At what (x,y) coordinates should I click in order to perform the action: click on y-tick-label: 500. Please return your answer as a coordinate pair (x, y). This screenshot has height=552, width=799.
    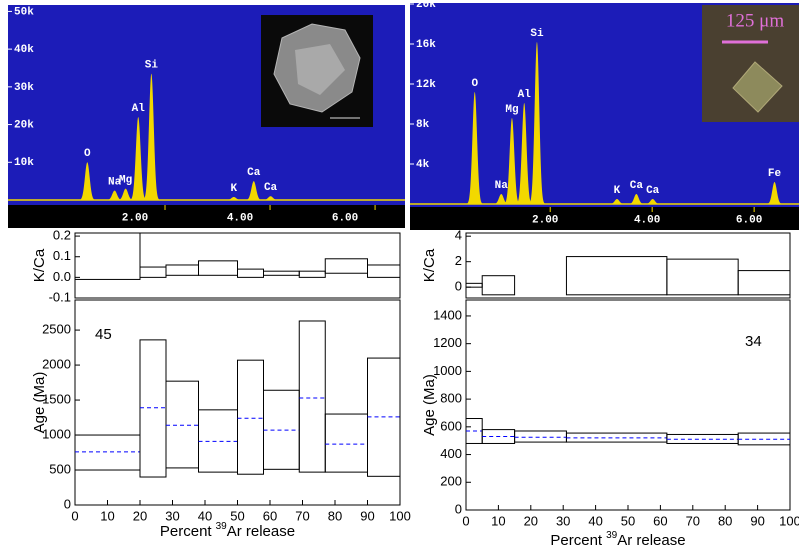
    Looking at the image, I should click on (60, 468).